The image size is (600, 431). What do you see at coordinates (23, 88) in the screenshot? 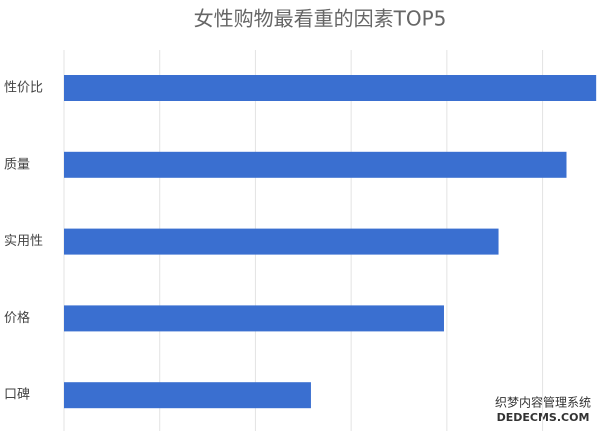
I see `y-tick-label: 性价比` at bounding box center [23, 88].